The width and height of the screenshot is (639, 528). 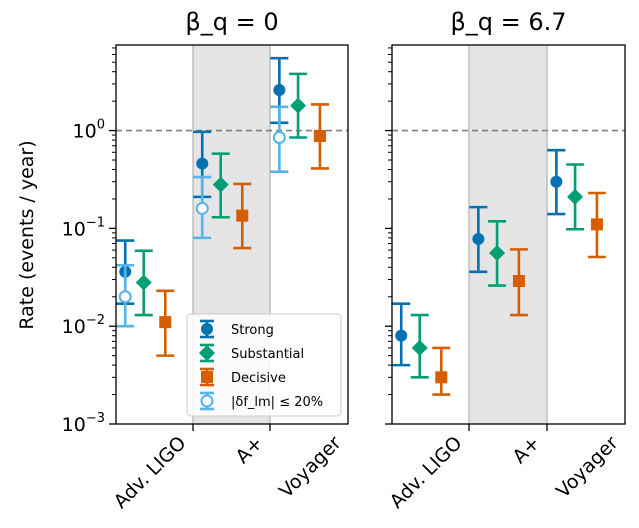 What do you see at coordinates (277, 402) in the screenshot?
I see `legend-label: |δf_lm| ≤ 20%` at bounding box center [277, 402].